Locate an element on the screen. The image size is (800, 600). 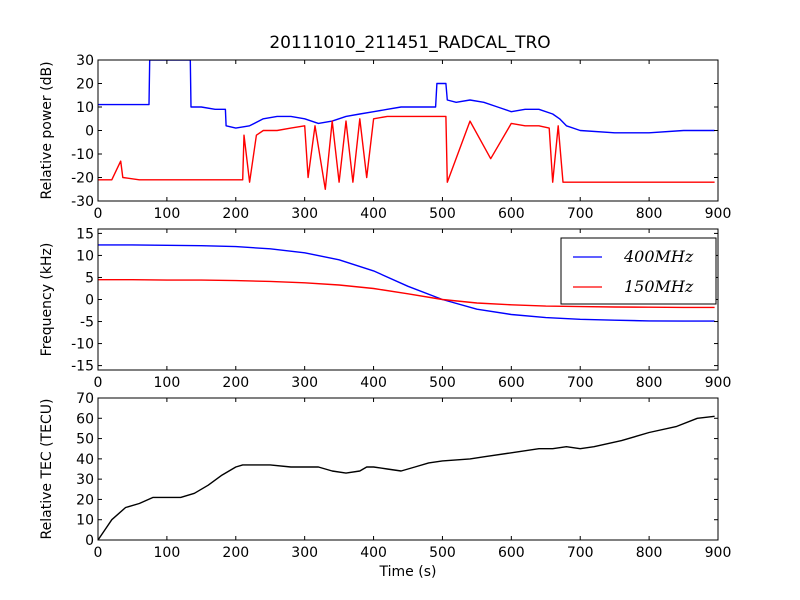
relative-tec-y-tick-label: 0 is located at coordinates (89, 541).